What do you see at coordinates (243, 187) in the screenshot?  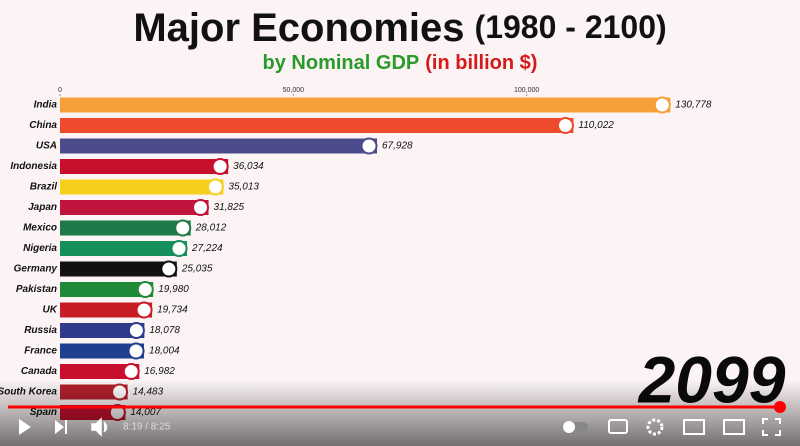 I see `value-label: 35,013` at bounding box center [243, 187].